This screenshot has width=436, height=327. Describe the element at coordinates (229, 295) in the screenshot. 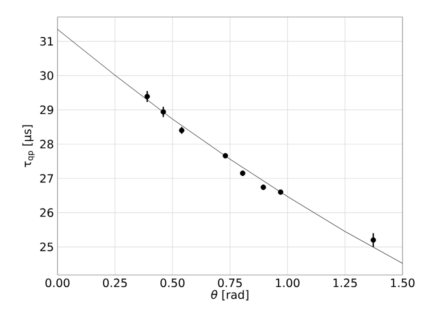

I see `x-axis-title: θ [rad]` at that location.